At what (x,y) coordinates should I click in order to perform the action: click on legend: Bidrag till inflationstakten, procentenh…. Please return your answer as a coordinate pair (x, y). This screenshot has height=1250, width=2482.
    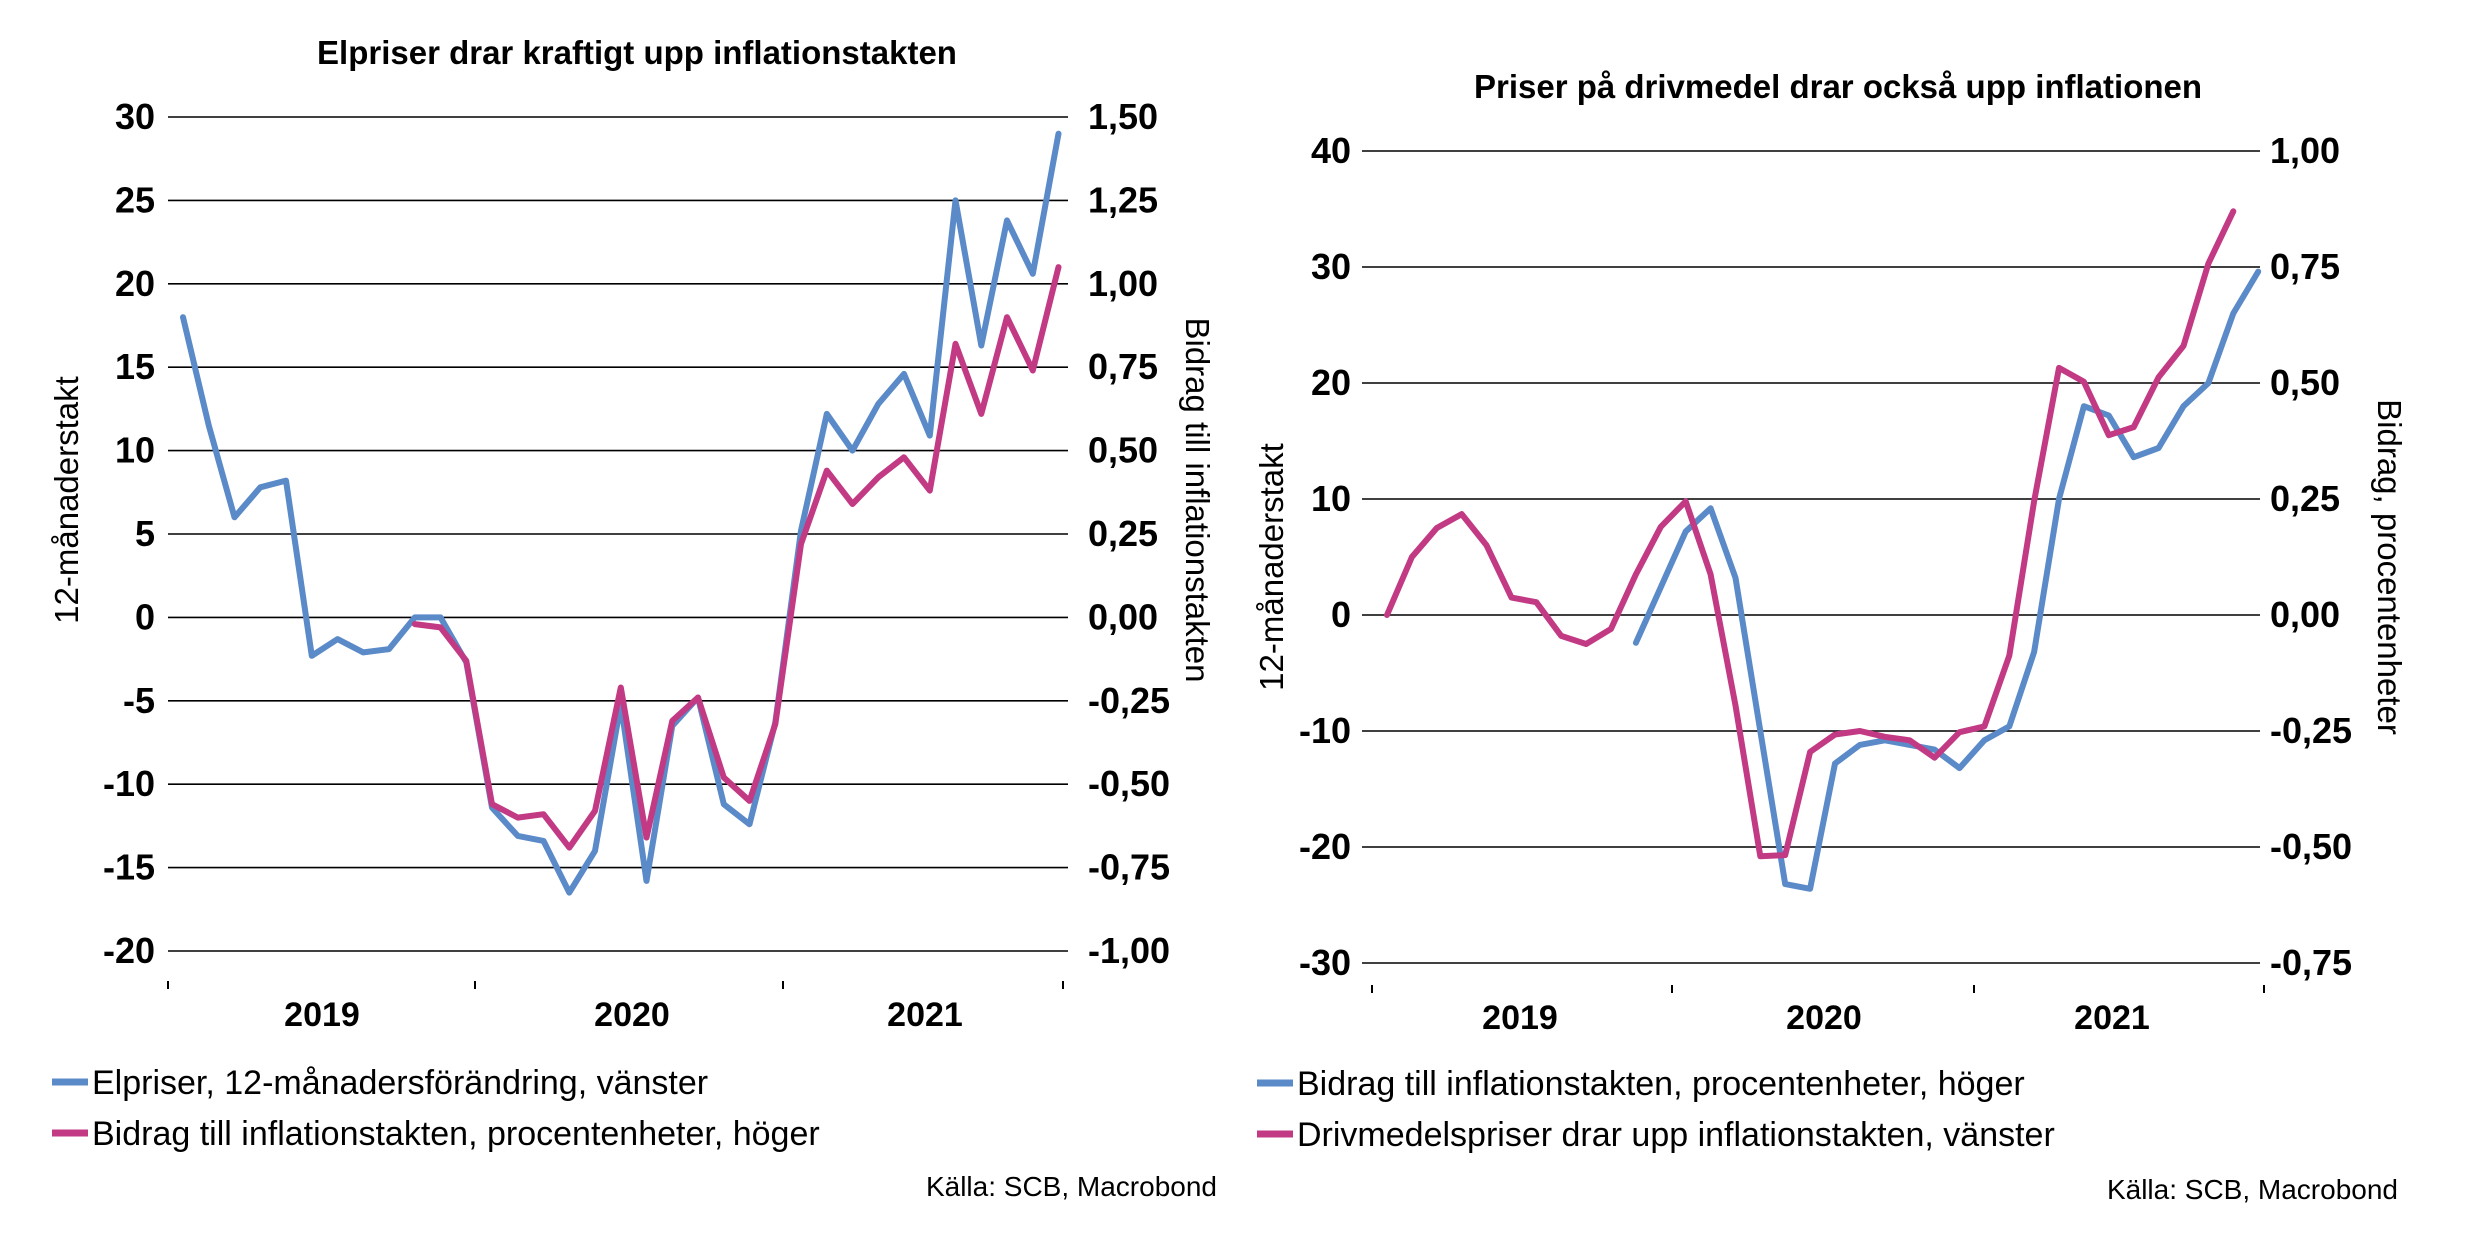
    Looking at the image, I should click on (1656, 1109).